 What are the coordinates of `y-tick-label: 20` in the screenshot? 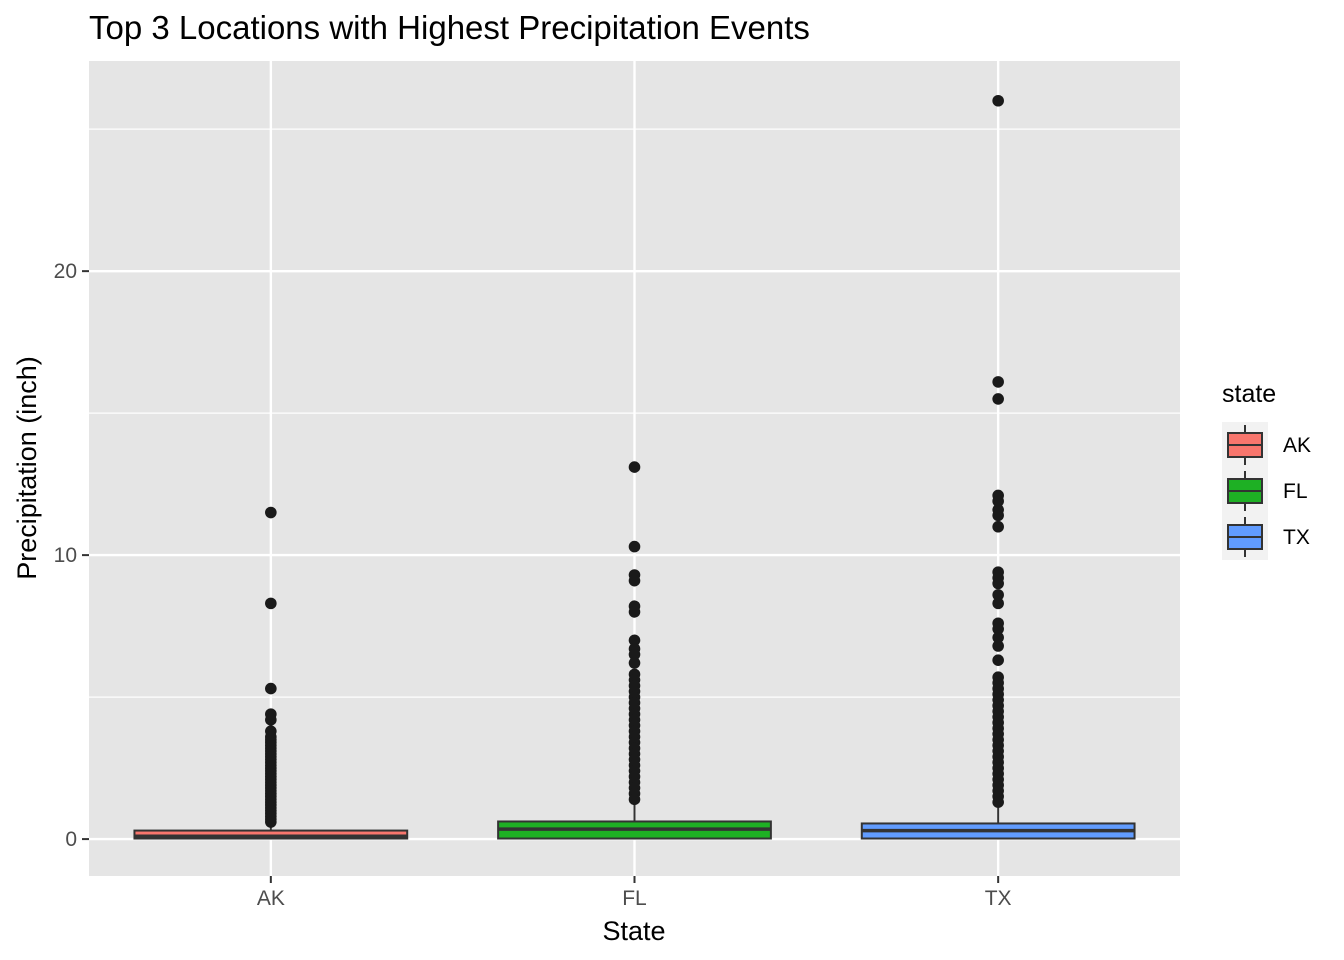 It's located at (65, 271).